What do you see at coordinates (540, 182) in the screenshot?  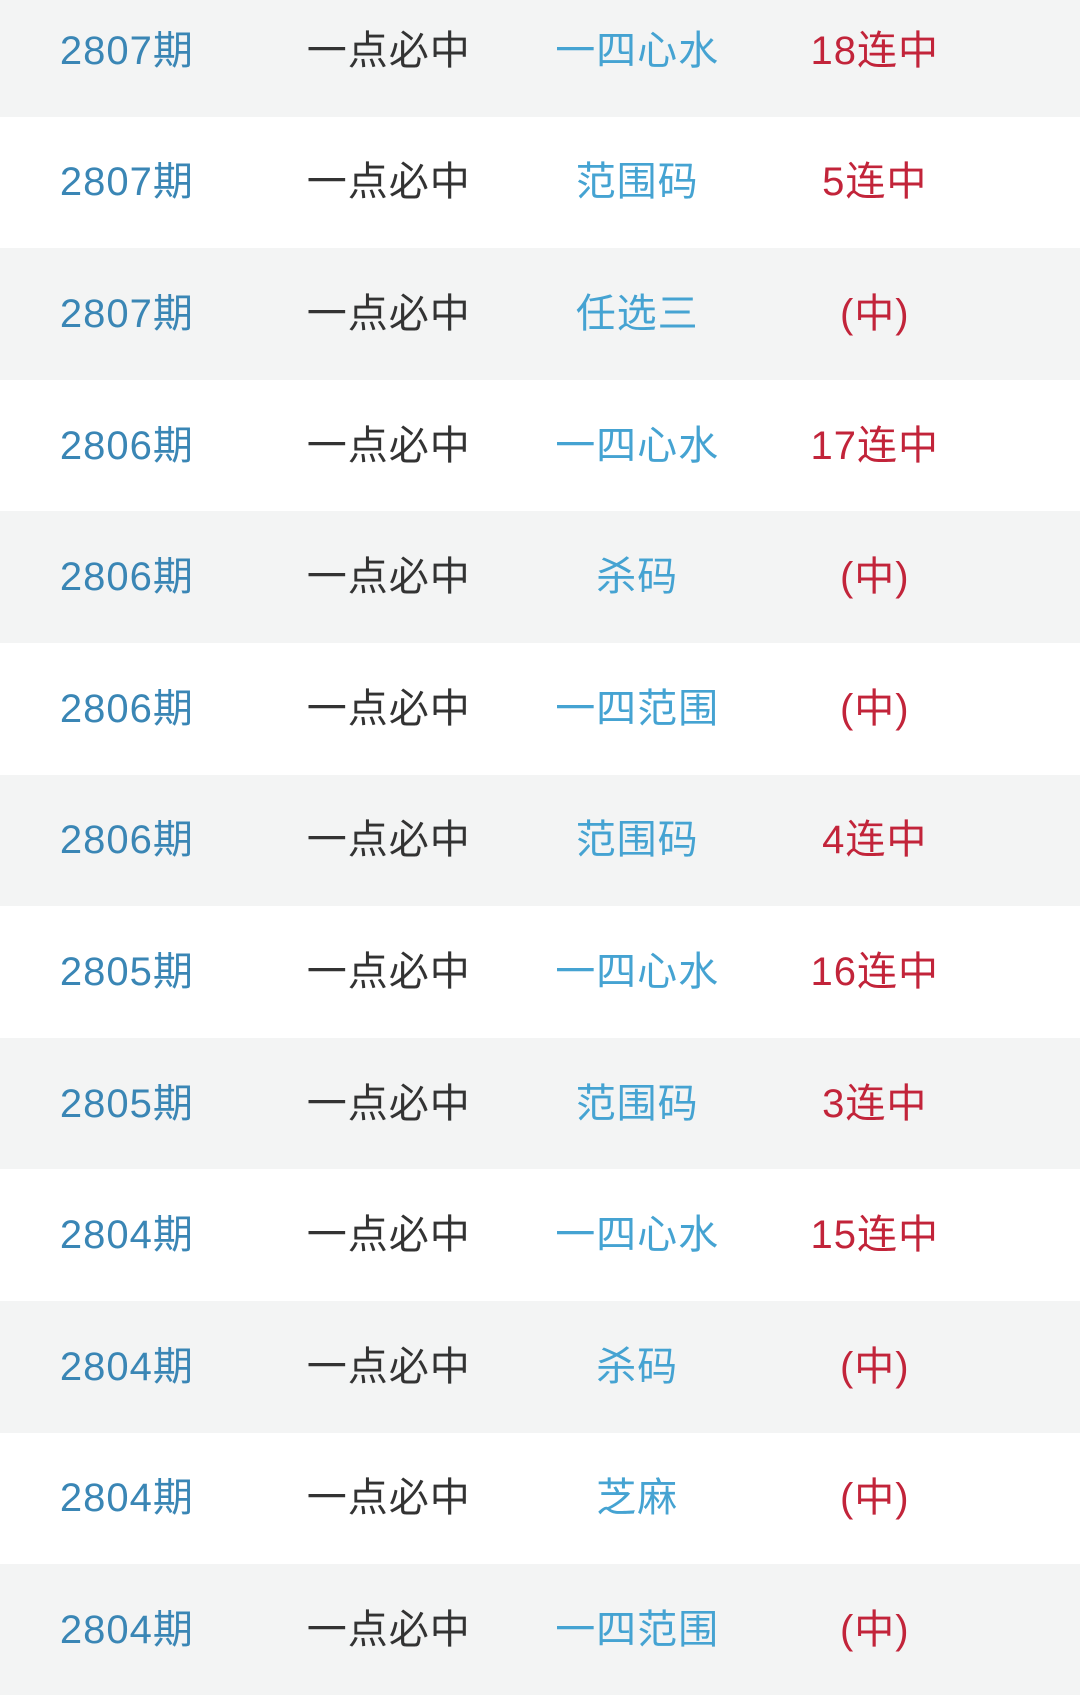 I see `table-row: 2807期 一点必中 范围码 5连中` at bounding box center [540, 182].